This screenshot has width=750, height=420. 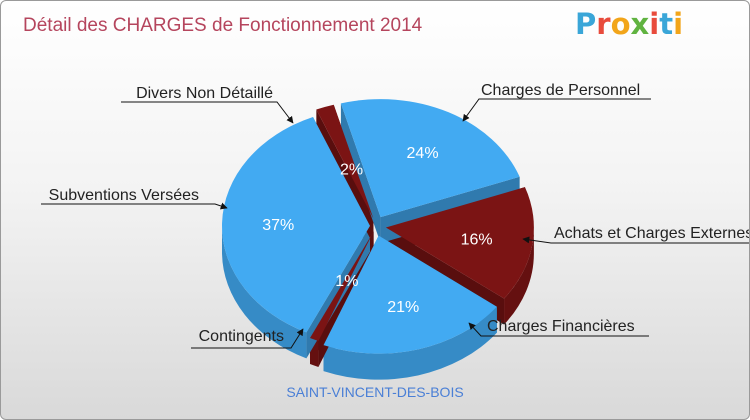 I want to click on logo-letter: r, so click(x=603, y=24).